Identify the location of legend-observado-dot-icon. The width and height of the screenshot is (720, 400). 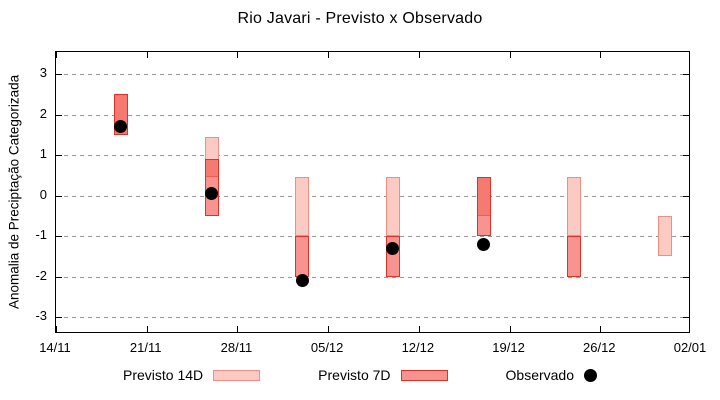
(590, 375).